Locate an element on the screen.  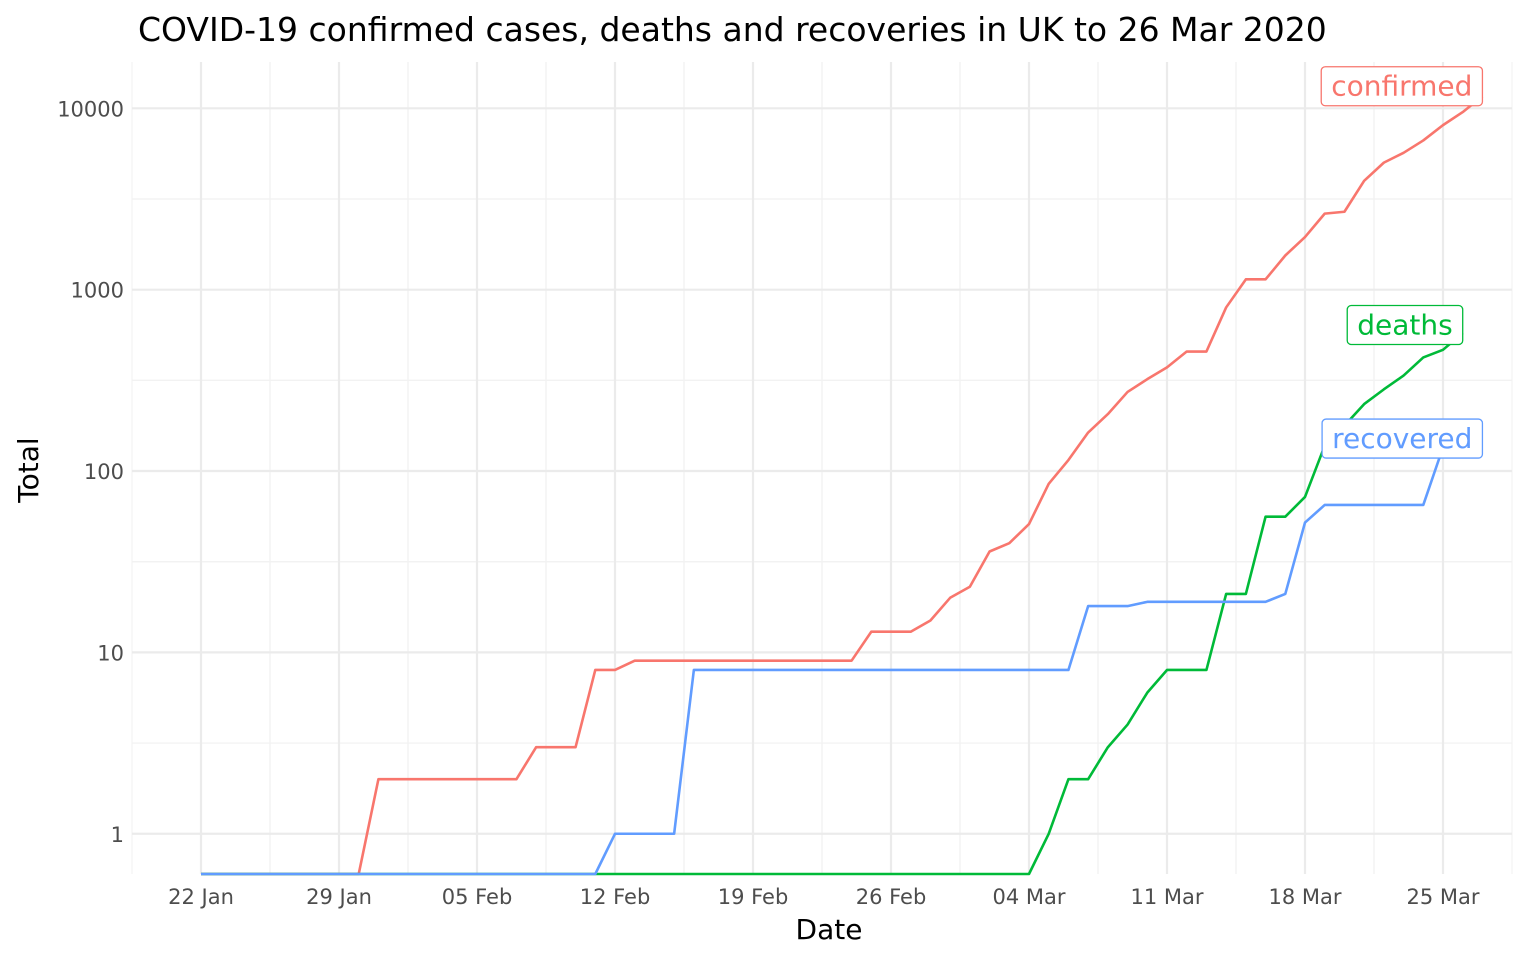
series-label-deaths: deaths is located at coordinates (1405, 325).